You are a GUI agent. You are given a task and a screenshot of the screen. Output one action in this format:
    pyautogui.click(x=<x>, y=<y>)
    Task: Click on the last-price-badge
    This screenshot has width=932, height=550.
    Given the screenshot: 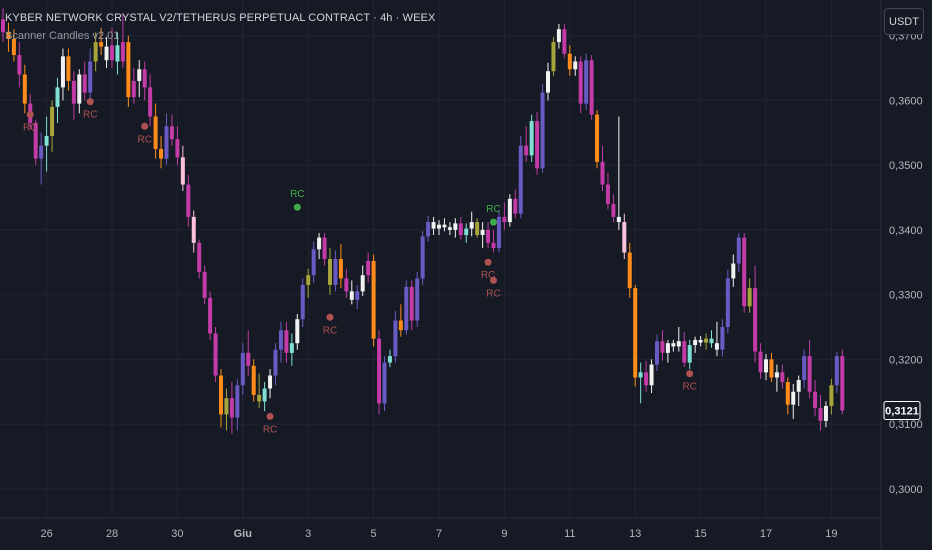 What is the action you would take?
    pyautogui.click(x=902, y=411)
    